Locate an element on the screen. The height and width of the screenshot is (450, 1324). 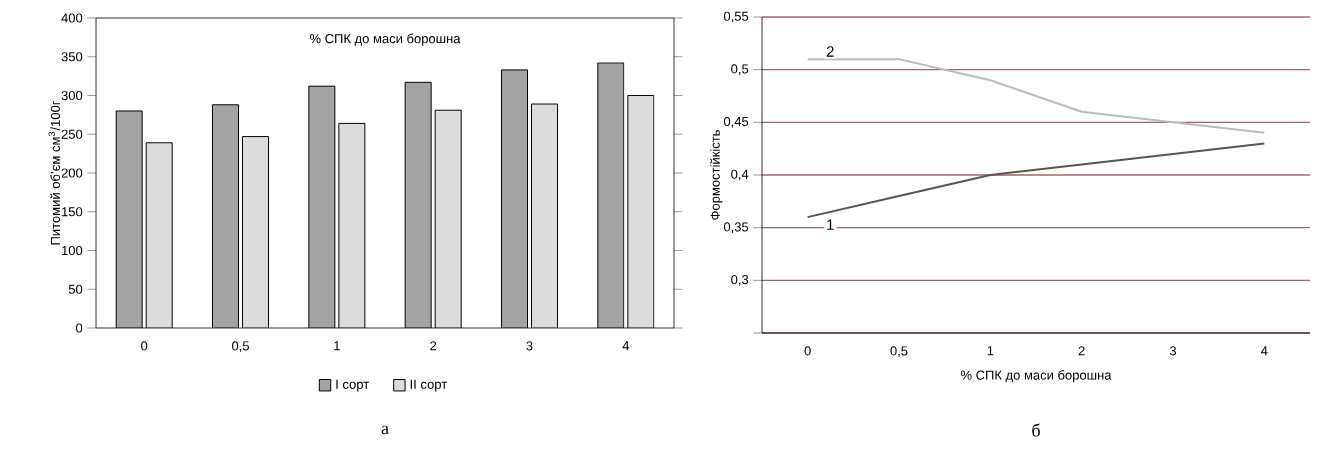
y-tick-label: 0,5 is located at coordinates (740, 70).